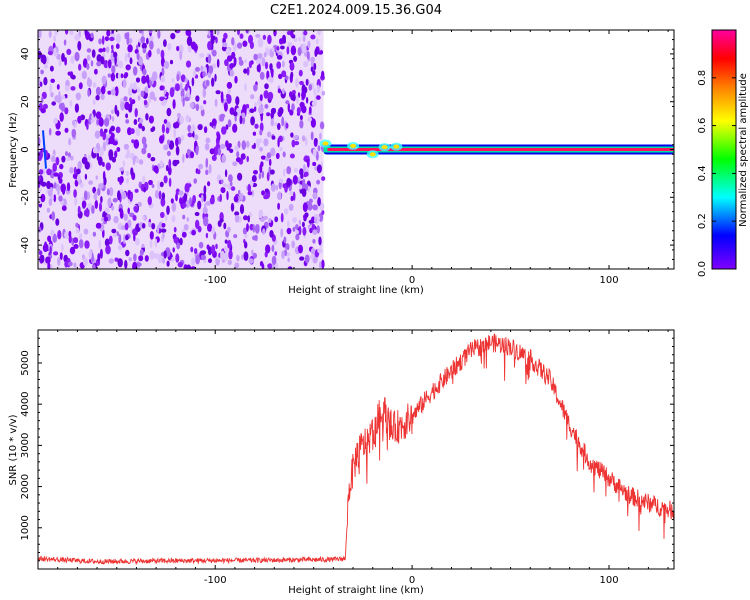 The height and width of the screenshot is (600, 750). Describe the element at coordinates (44, 149) in the screenshot. I see `edge-artifact` at that location.